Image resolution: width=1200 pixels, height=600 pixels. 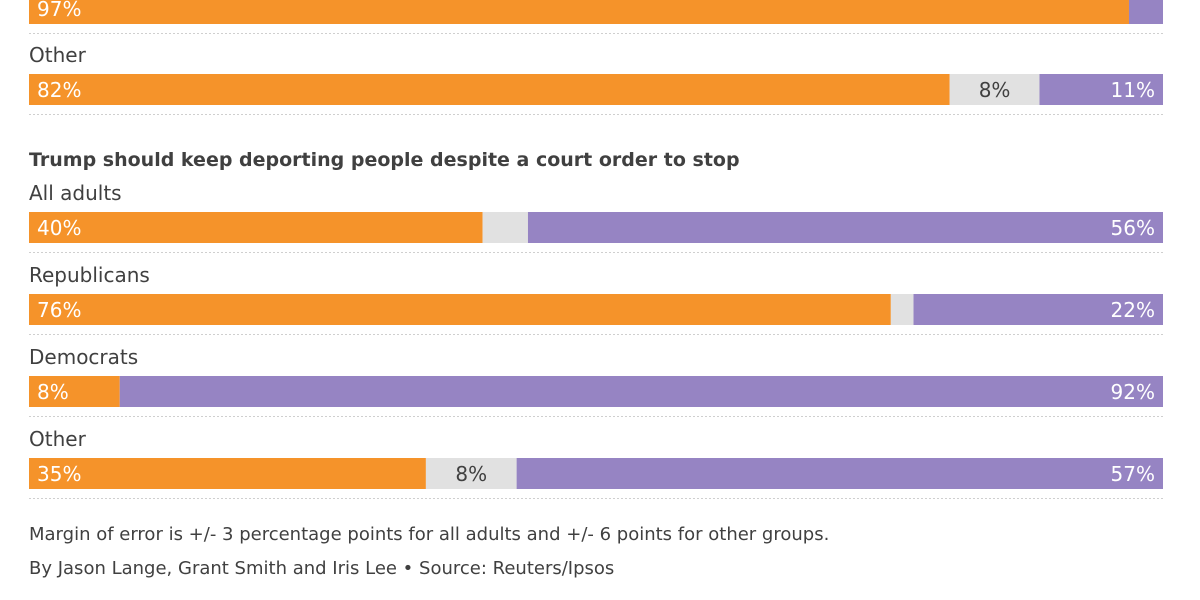 I want to click on oppose-value-label: 22%, so click(x=1133, y=310).